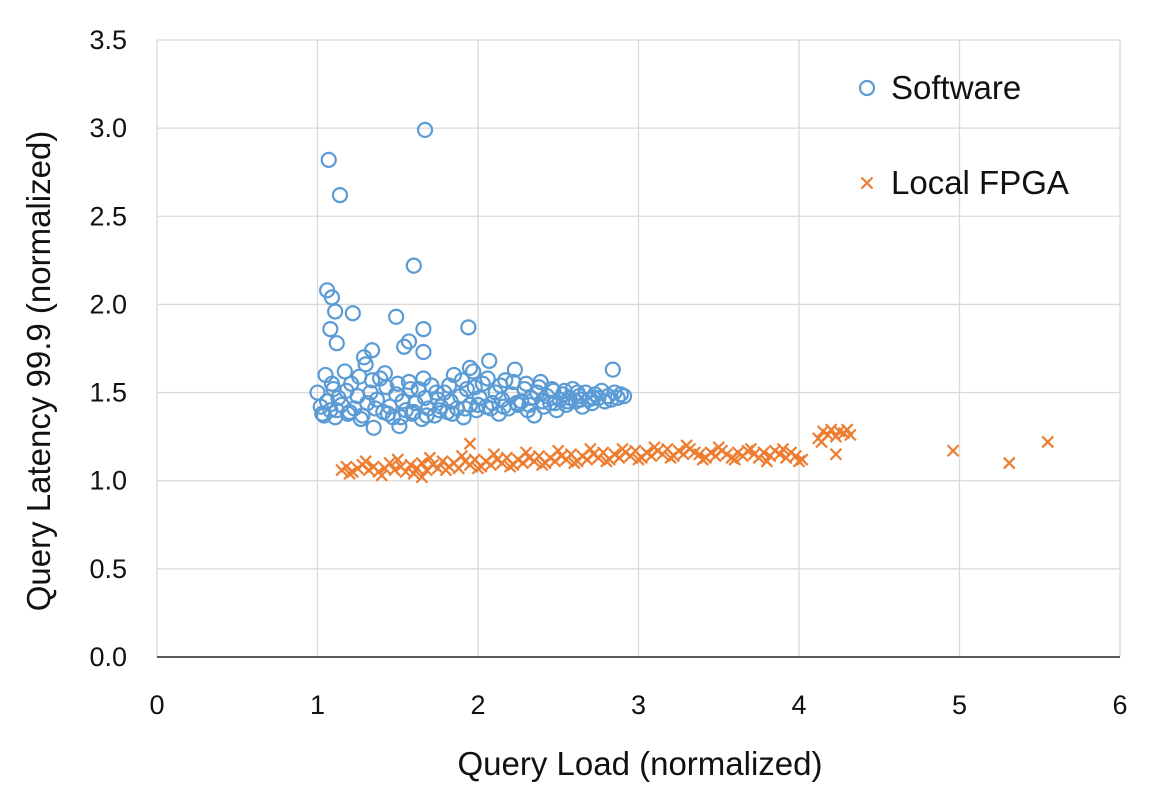 Image resolution: width=1173 pixels, height=787 pixels. What do you see at coordinates (156, 705) in the screenshot?
I see `x-tick-label: 0` at bounding box center [156, 705].